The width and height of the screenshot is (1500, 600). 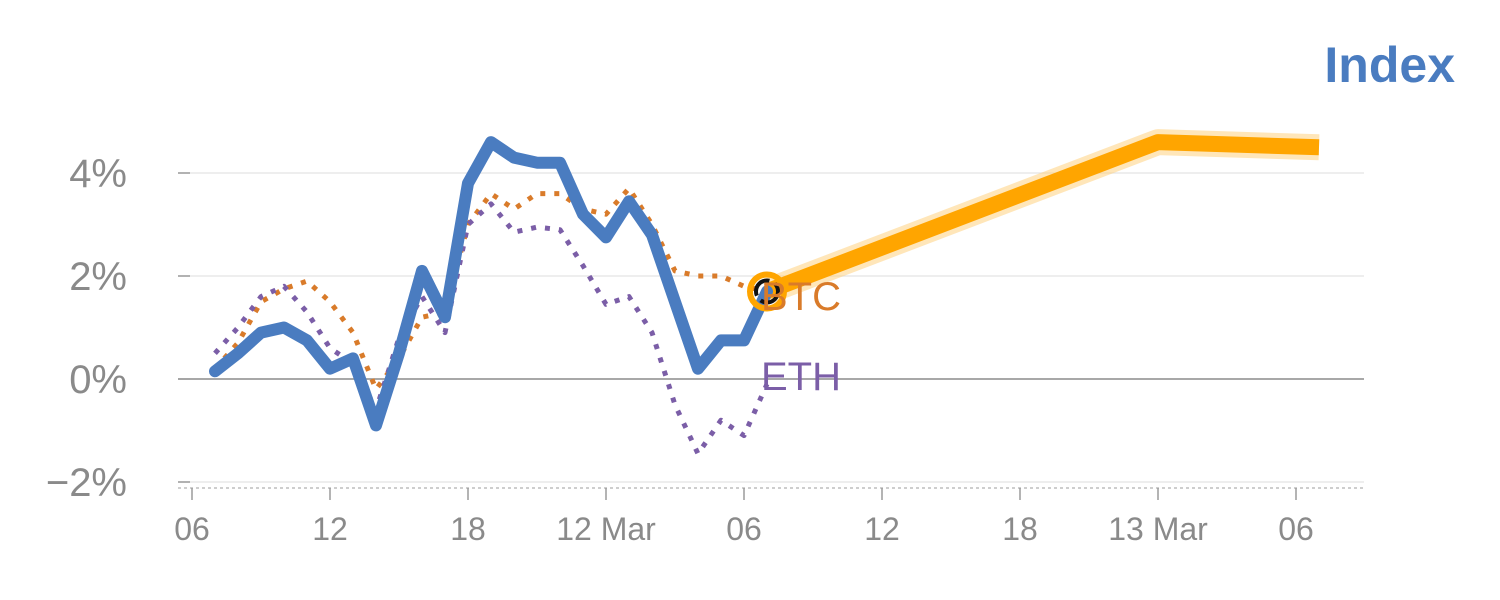 What do you see at coordinates (98, 380) in the screenshot?
I see `y-tick-label: 0%` at bounding box center [98, 380].